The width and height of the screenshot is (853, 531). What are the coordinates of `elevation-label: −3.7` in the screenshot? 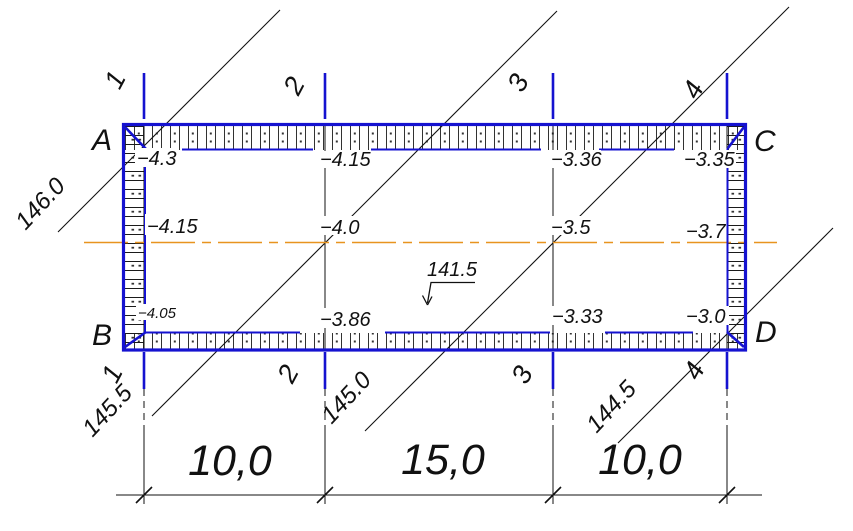 It's located at (706, 232).